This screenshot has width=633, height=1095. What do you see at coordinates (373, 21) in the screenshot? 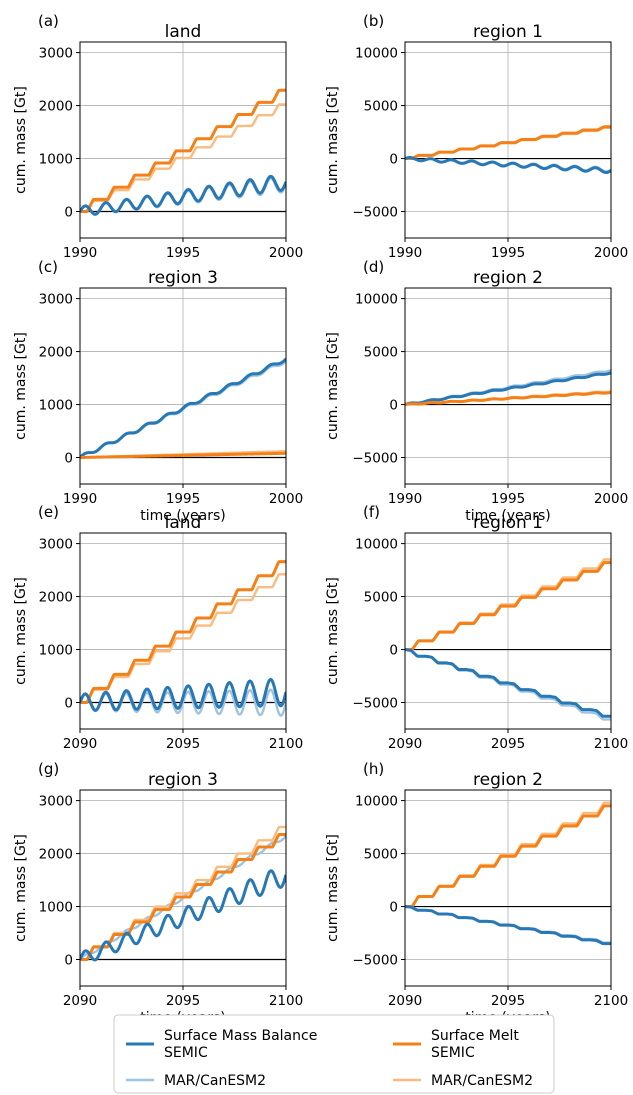
I see `panel-letter: (b)` at bounding box center [373, 21].